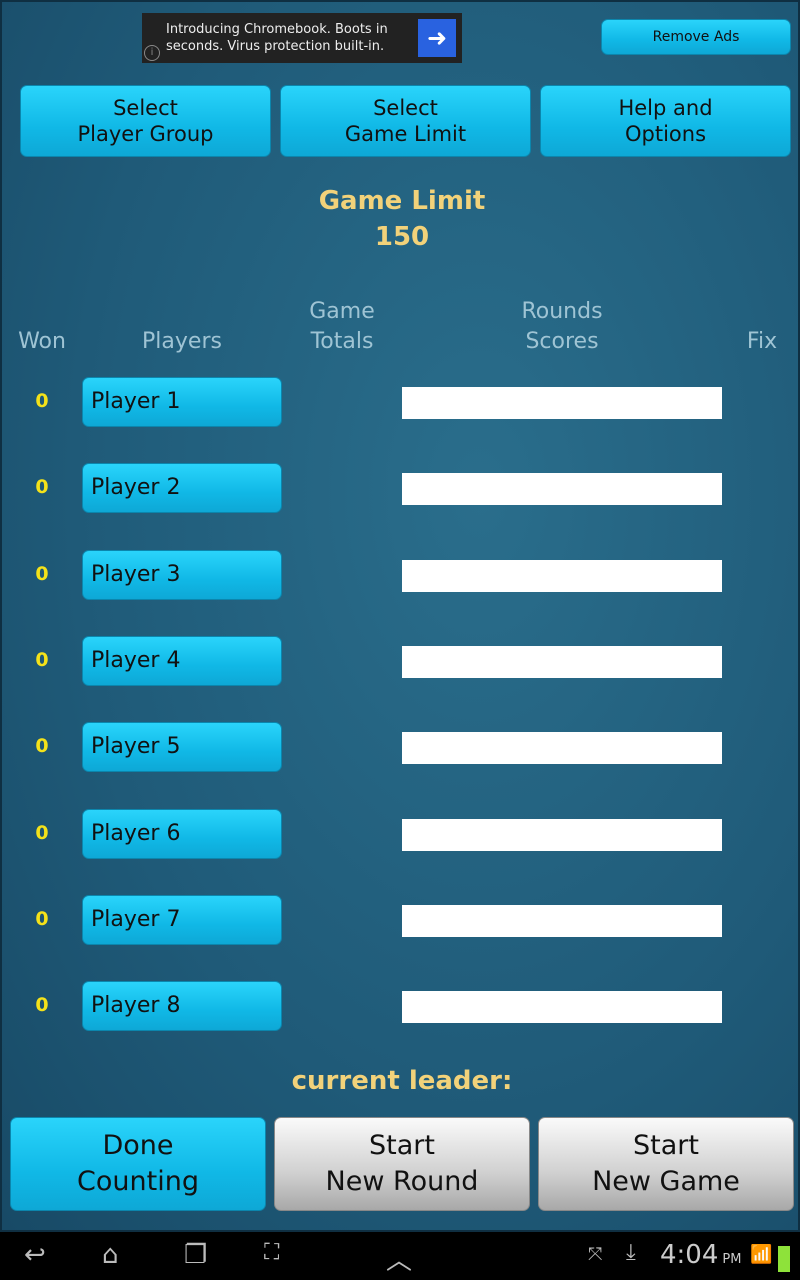  I want to click on player-name-button: Player 8, so click(182, 1006).